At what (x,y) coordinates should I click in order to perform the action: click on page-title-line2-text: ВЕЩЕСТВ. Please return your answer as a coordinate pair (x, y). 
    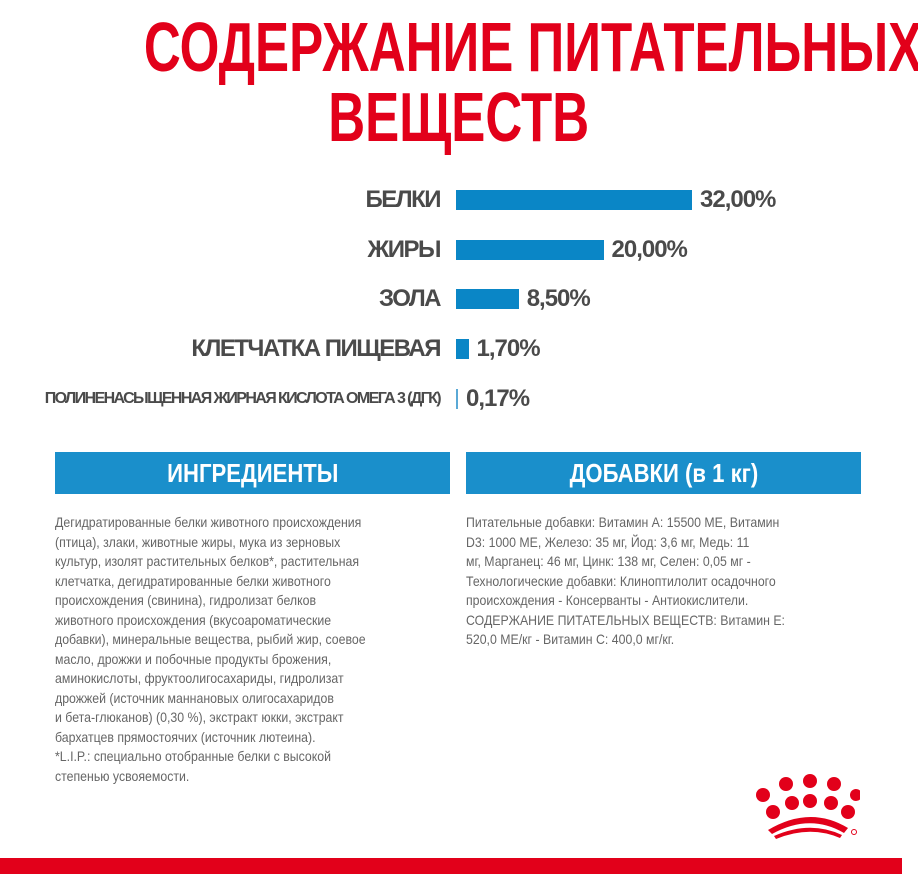
    Looking at the image, I should click on (459, 117).